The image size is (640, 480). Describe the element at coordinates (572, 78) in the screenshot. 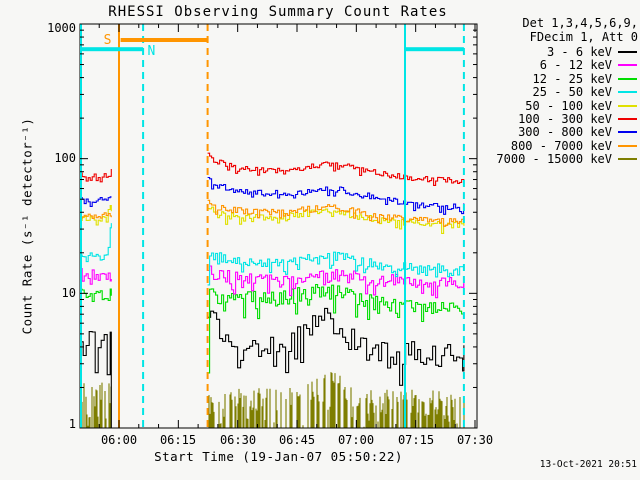

I see `legend-label: 12 - 25 keV` at that location.